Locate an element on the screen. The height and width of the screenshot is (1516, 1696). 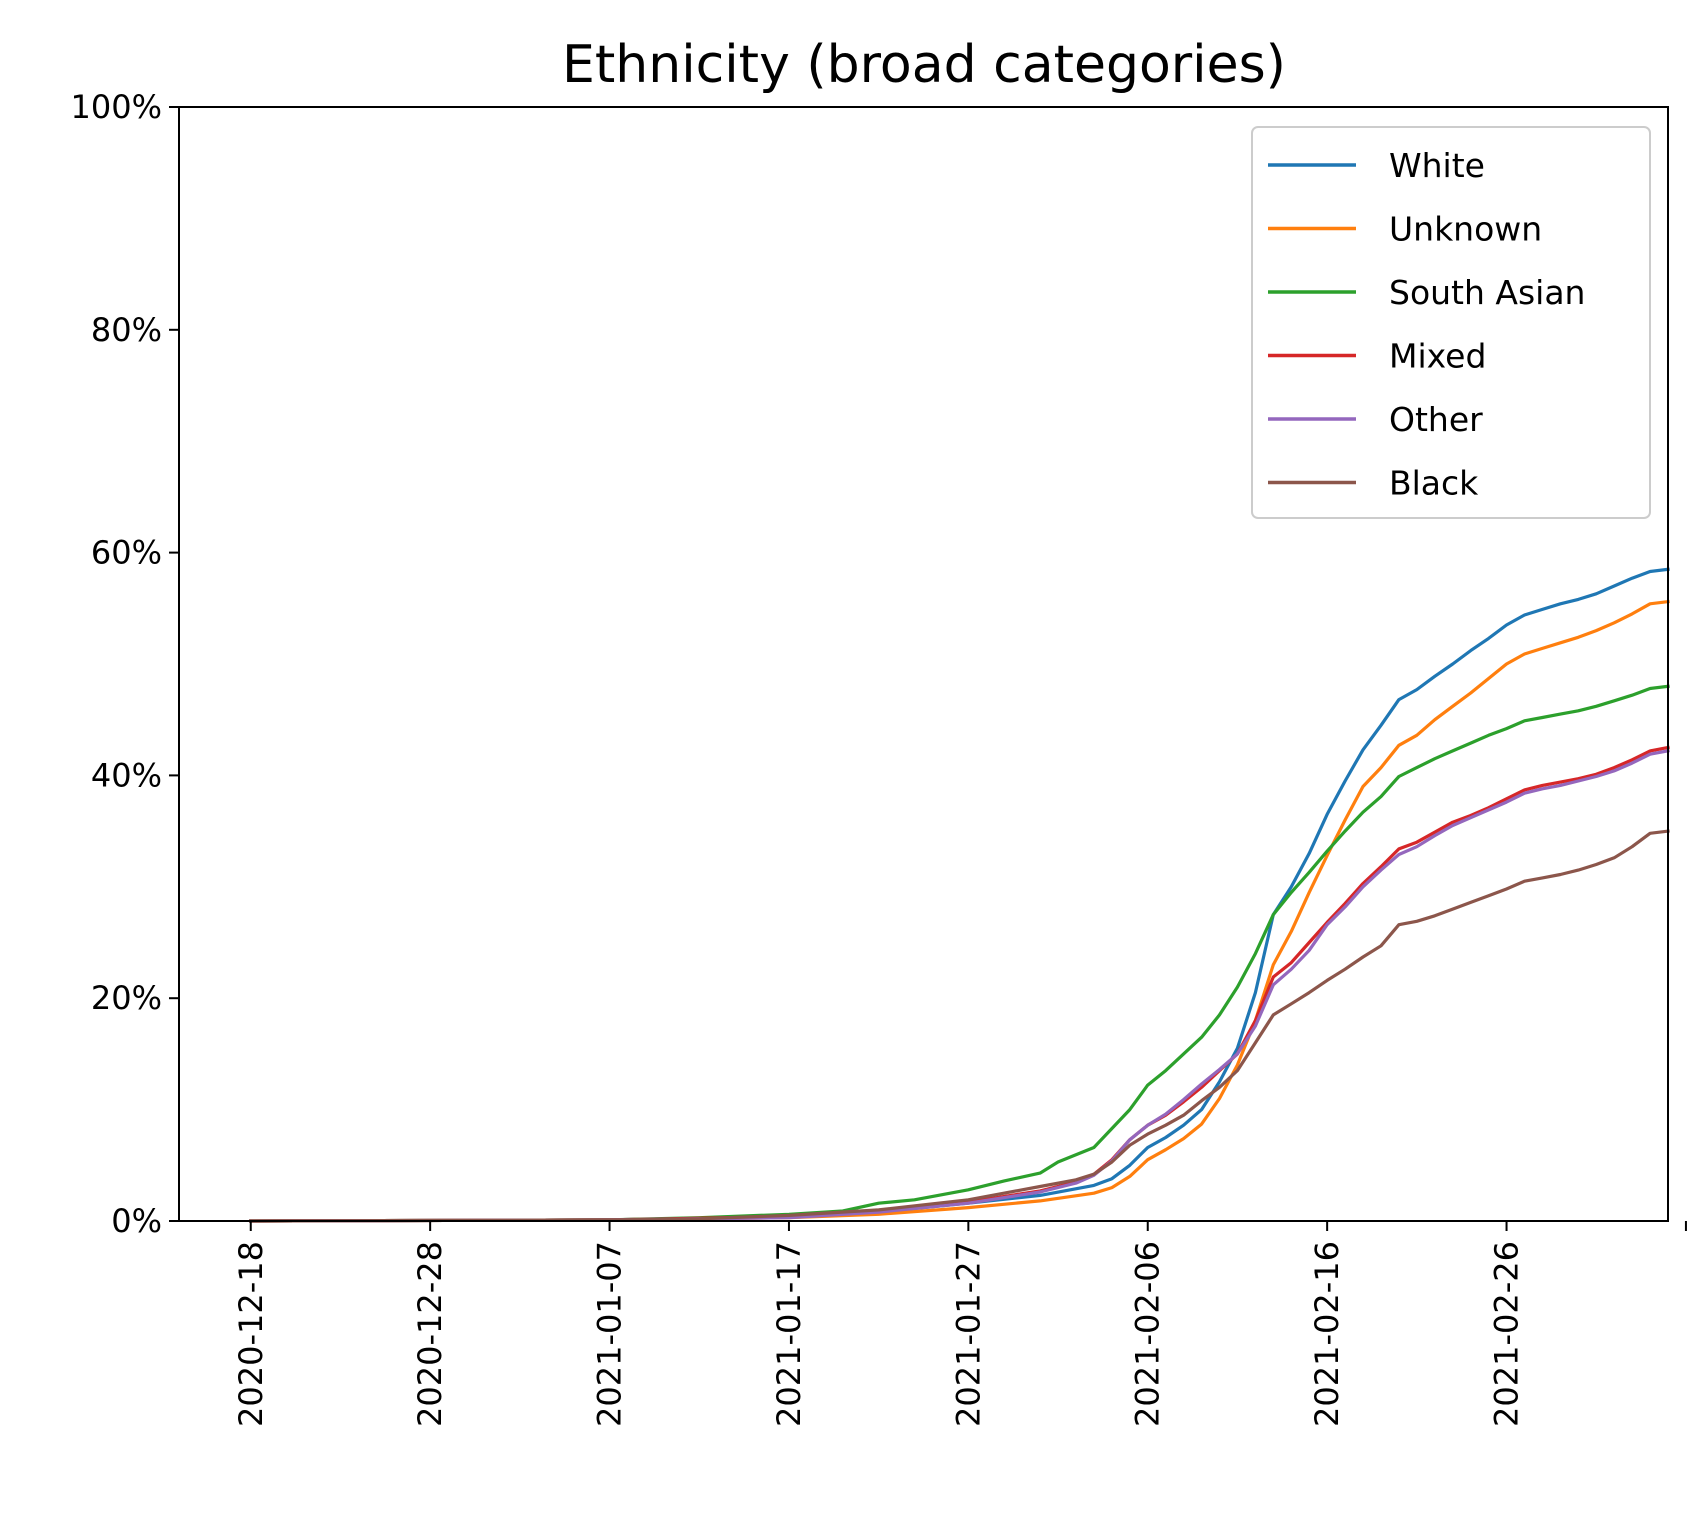
x-tick-label: 2020-12-18 is located at coordinates (251, 1334).